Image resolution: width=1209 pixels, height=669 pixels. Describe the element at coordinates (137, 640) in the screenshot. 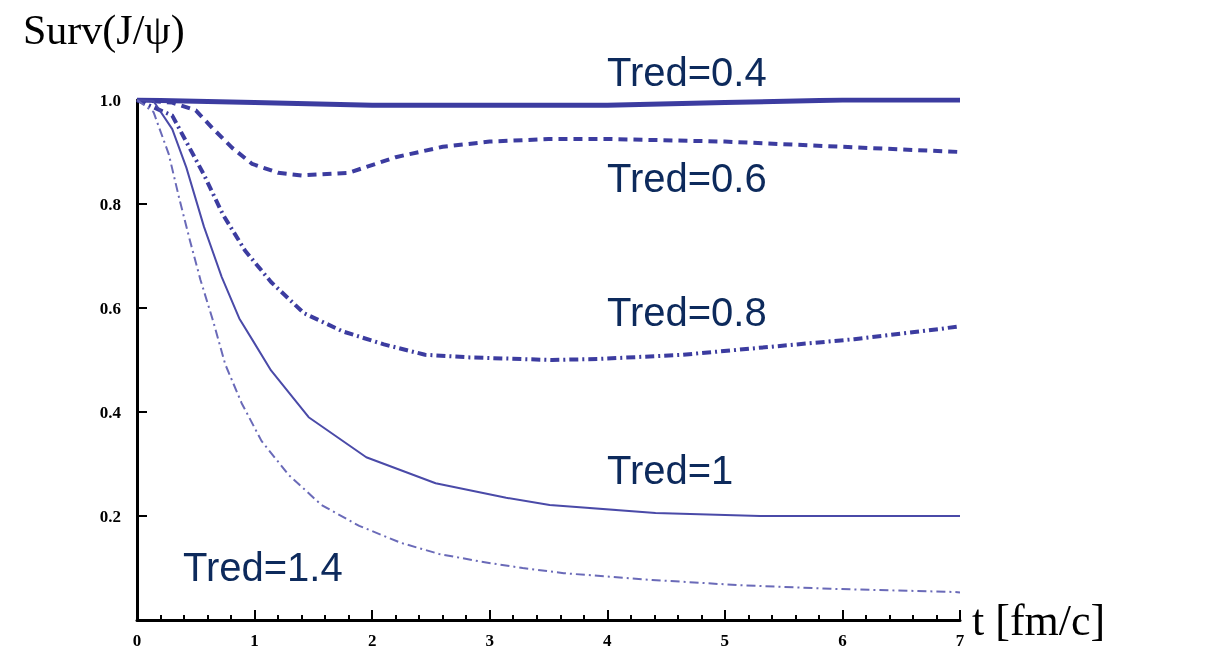

I see `x-tick-label: 0` at that location.